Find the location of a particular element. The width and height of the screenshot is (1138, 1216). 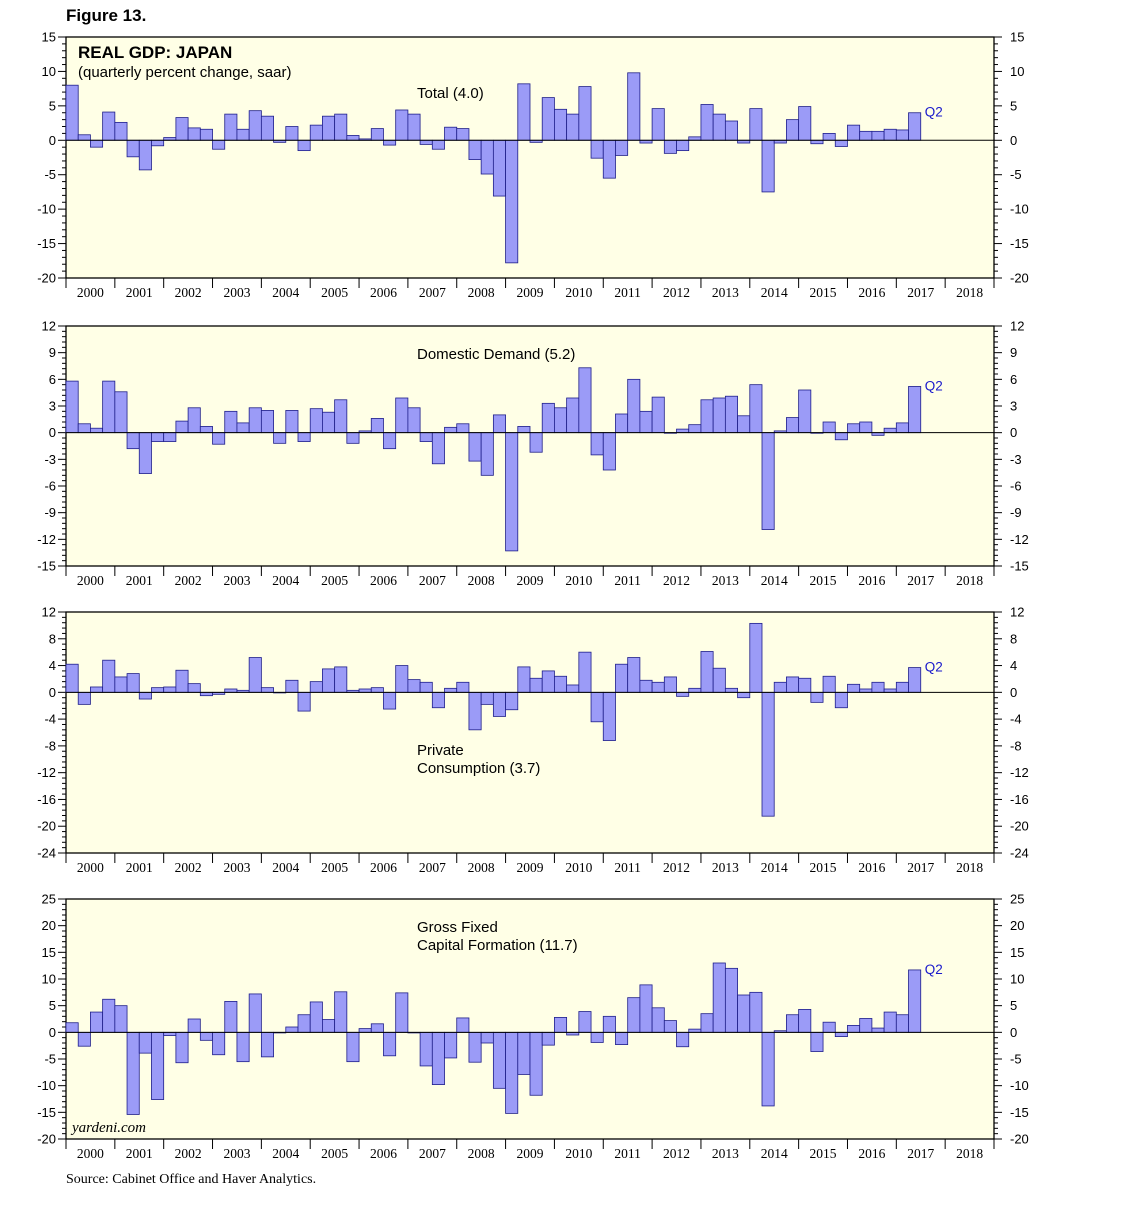

x-tick-label: 2012 is located at coordinates (676, 867).